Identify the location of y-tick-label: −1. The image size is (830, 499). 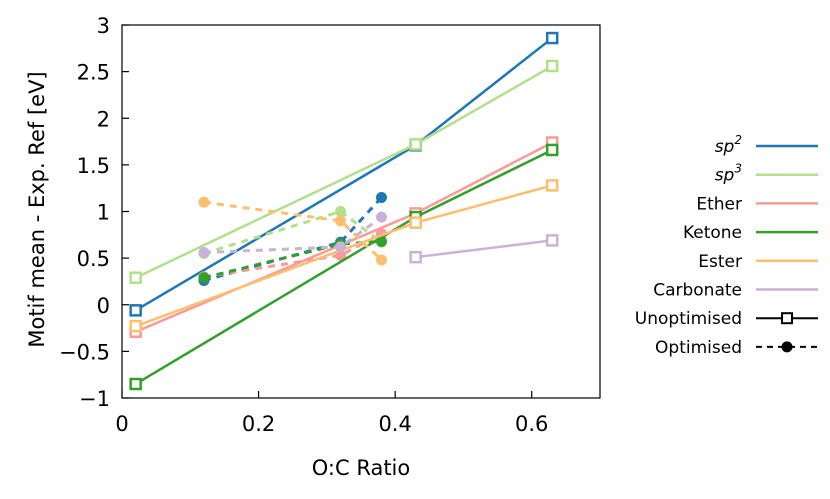
(94, 399).